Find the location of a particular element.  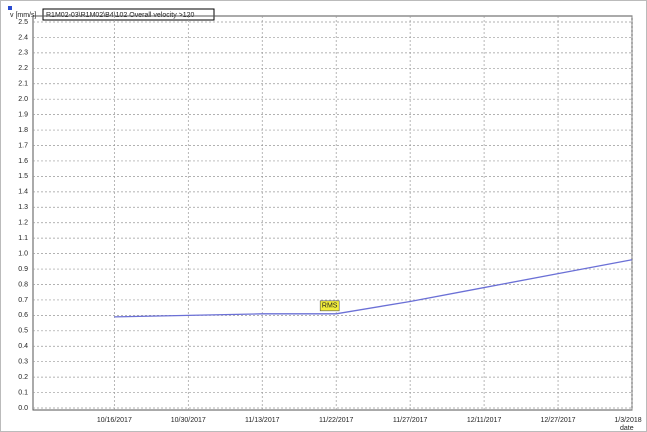

x-tick-label: 11/27/2017 is located at coordinates (410, 420).